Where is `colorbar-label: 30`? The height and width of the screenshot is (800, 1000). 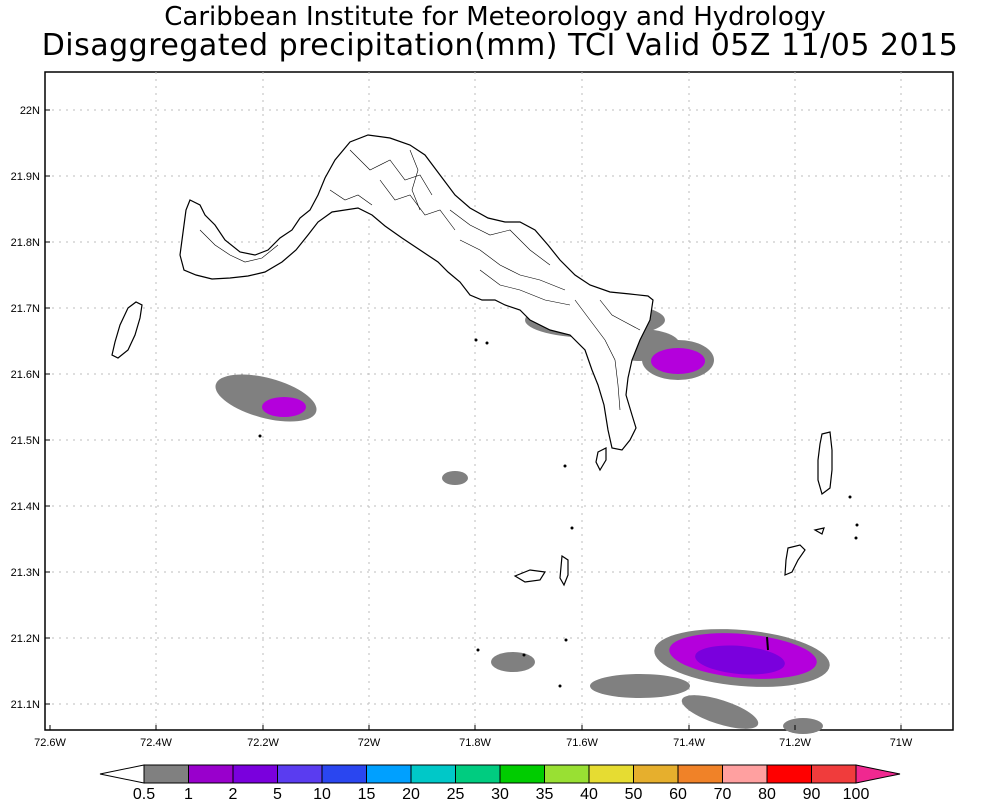
colorbar-label: 30 is located at coordinates (500, 793).